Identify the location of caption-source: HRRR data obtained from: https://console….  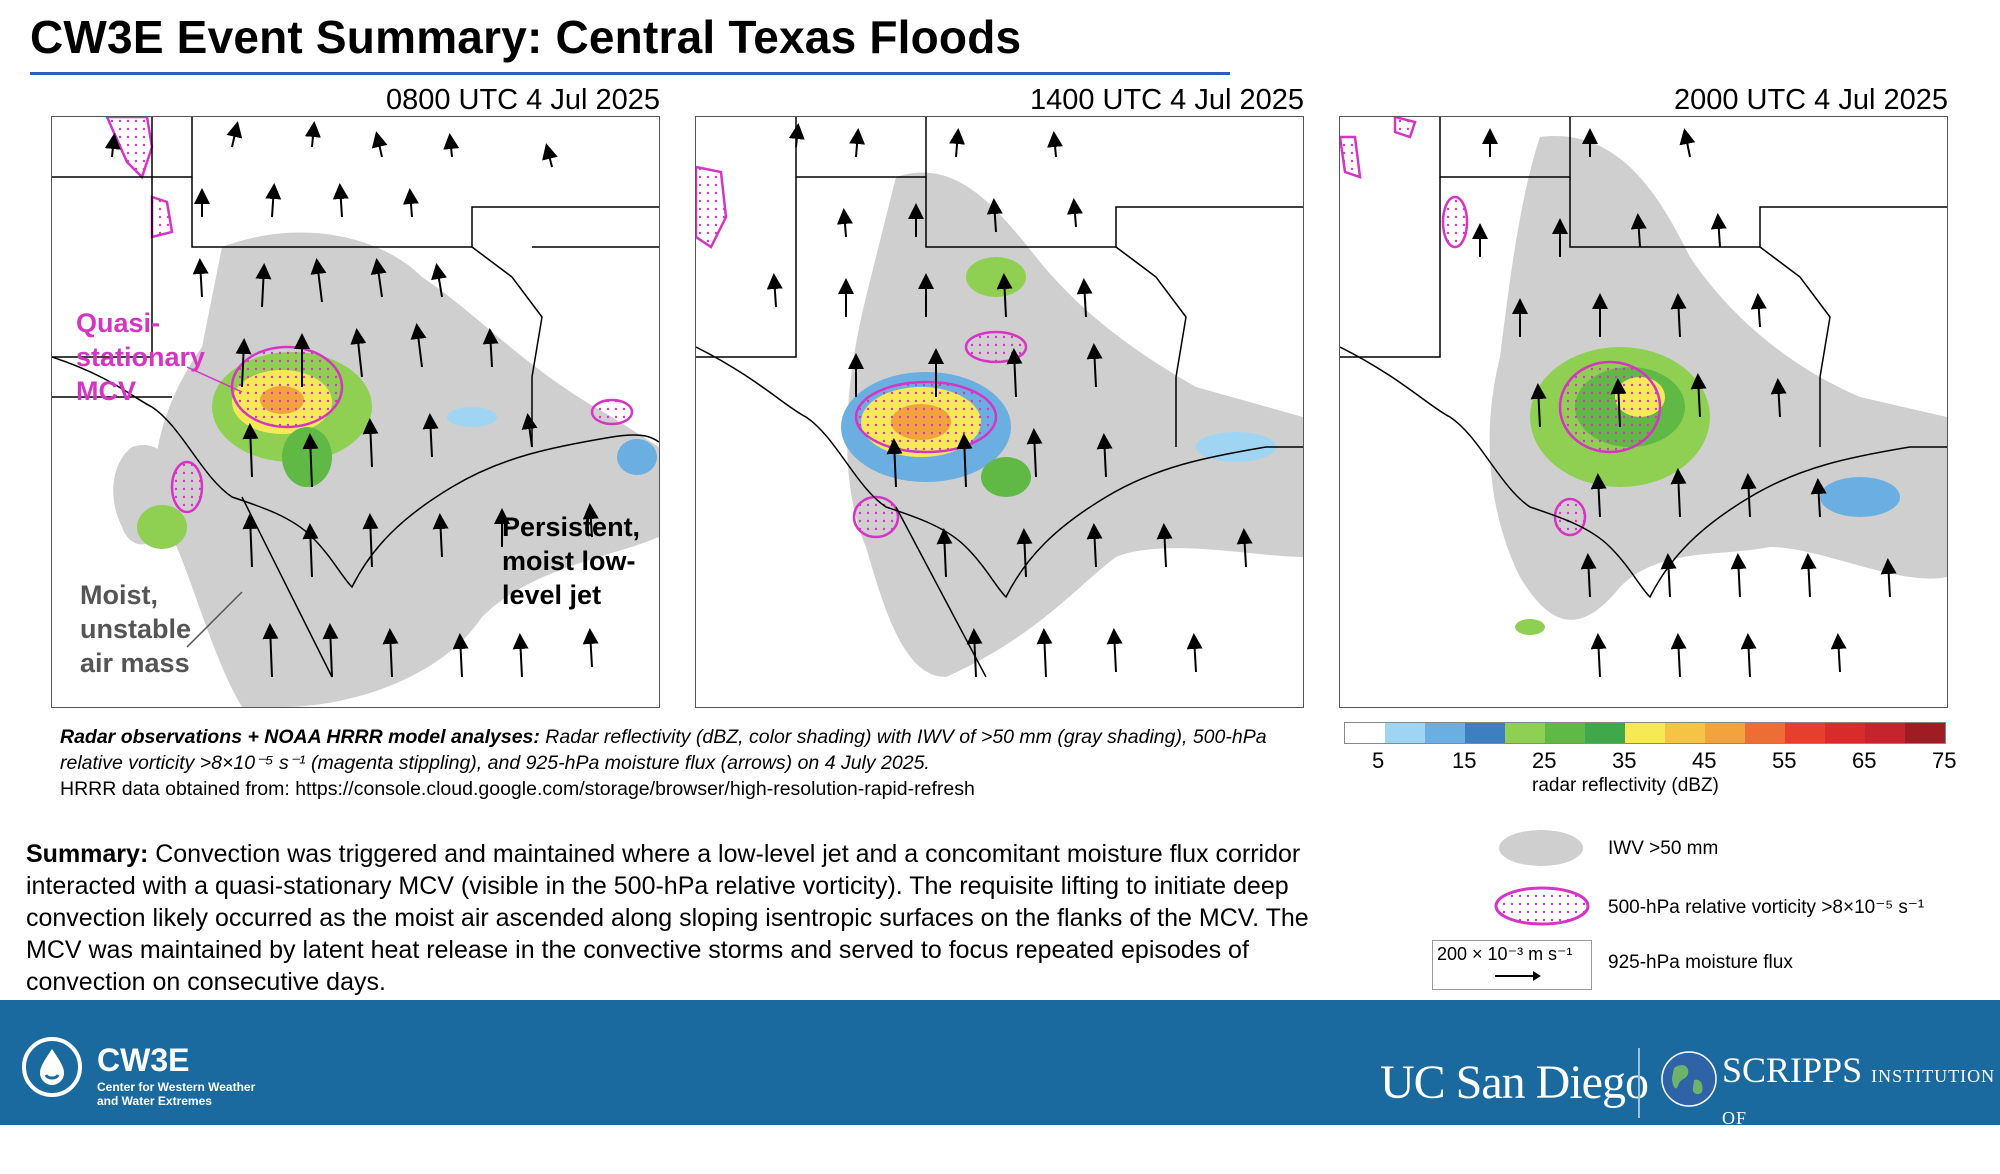
(517, 789).